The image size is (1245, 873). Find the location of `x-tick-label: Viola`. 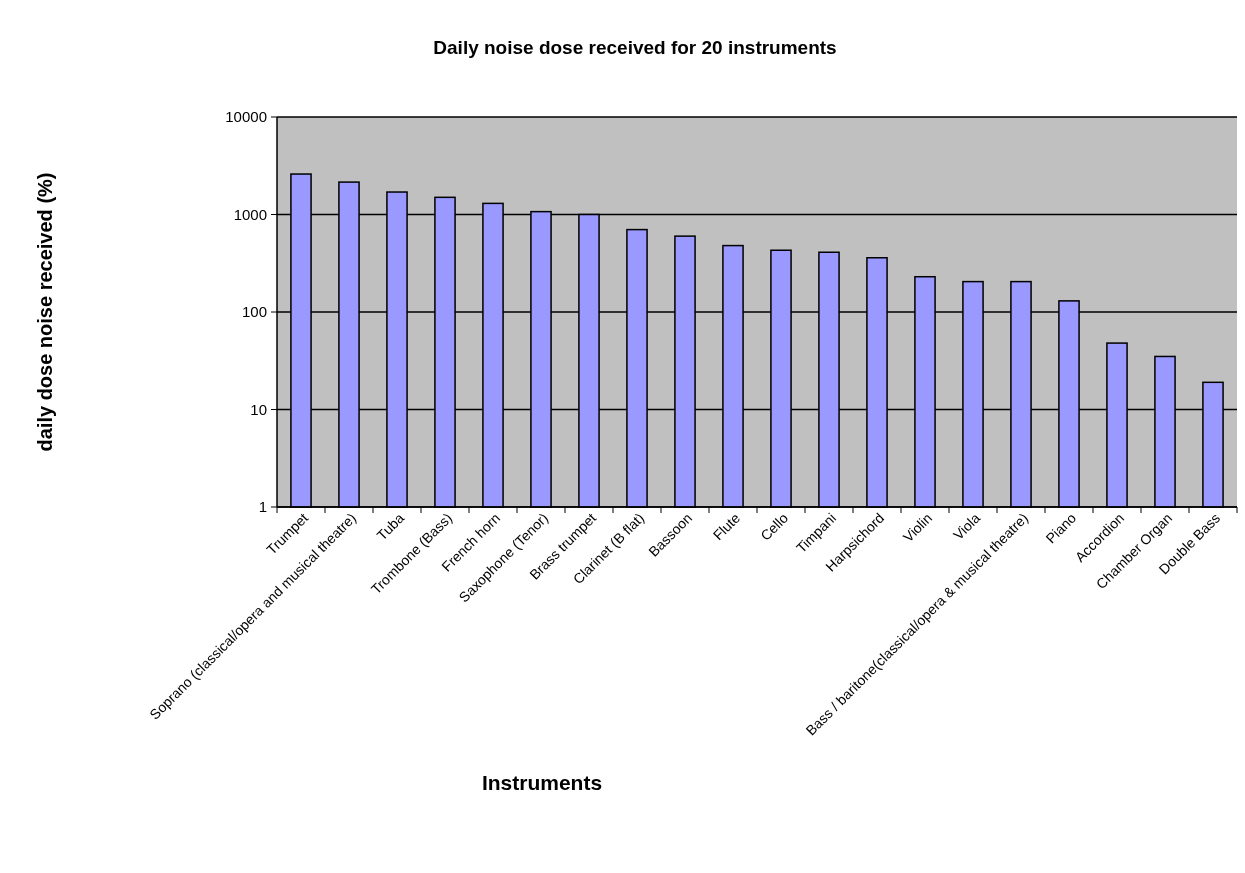

x-tick-label: Viola is located at coordinates (966, 526).